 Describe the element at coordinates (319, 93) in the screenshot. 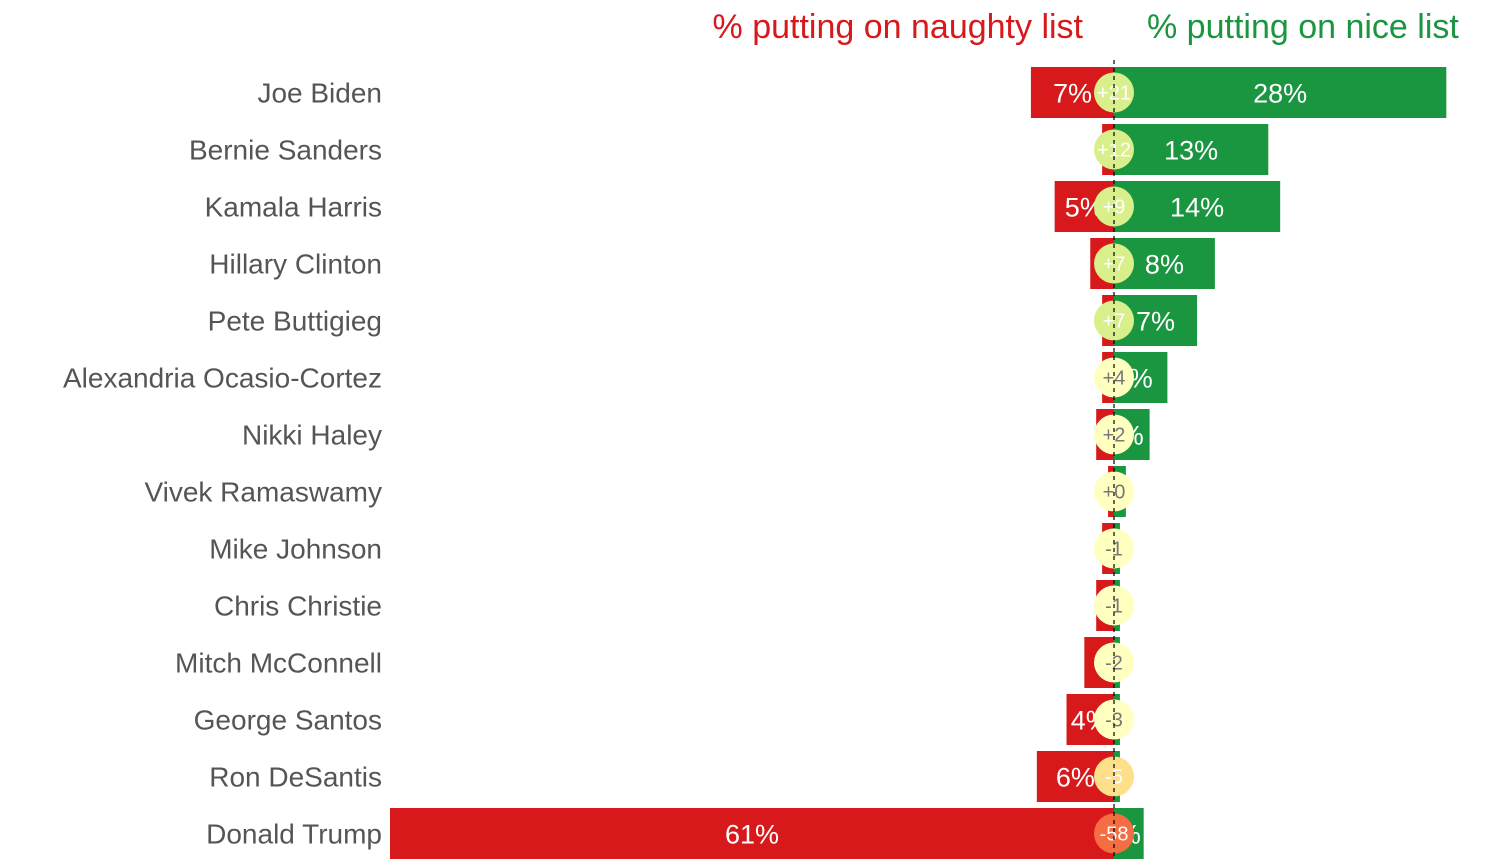

I see `category-label: Joe Biden` at that location.